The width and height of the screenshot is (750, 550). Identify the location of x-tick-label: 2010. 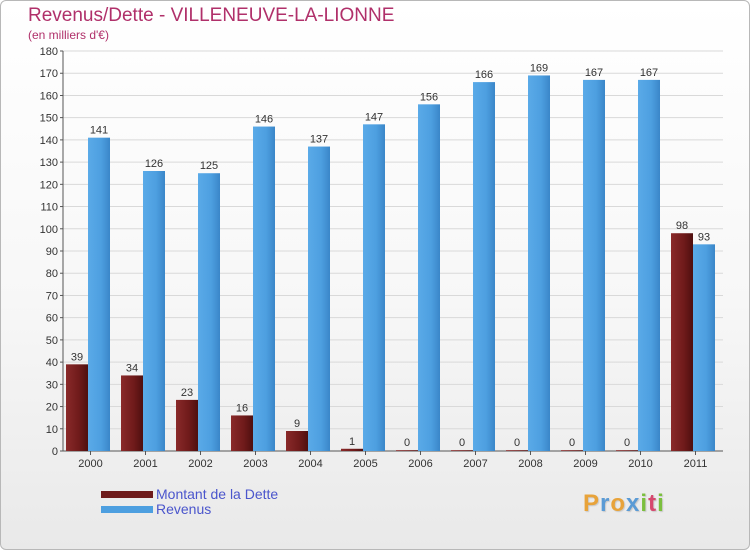
(640, 464).